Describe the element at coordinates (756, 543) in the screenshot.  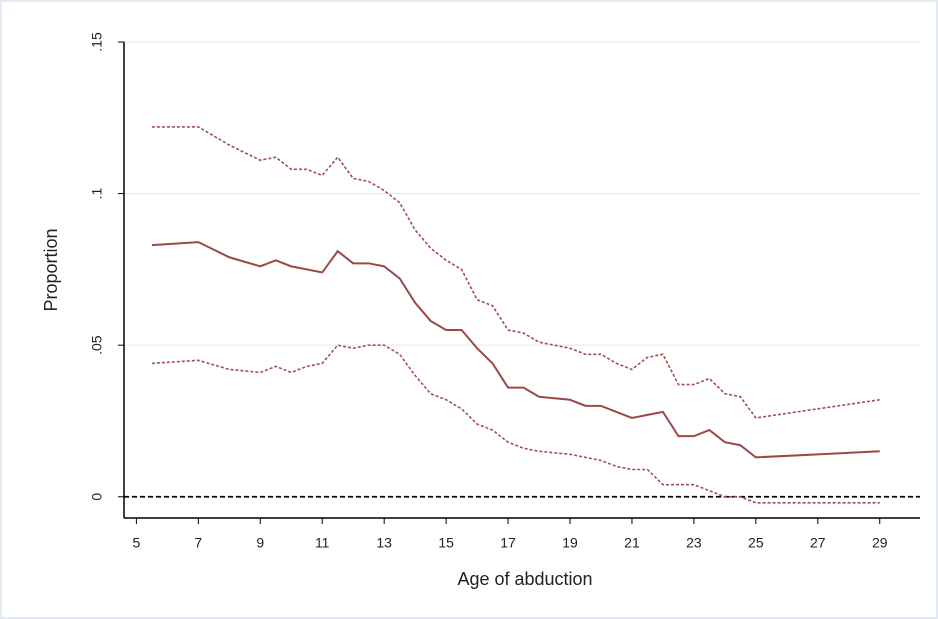
I see `x-tick-label: 25` at that location.